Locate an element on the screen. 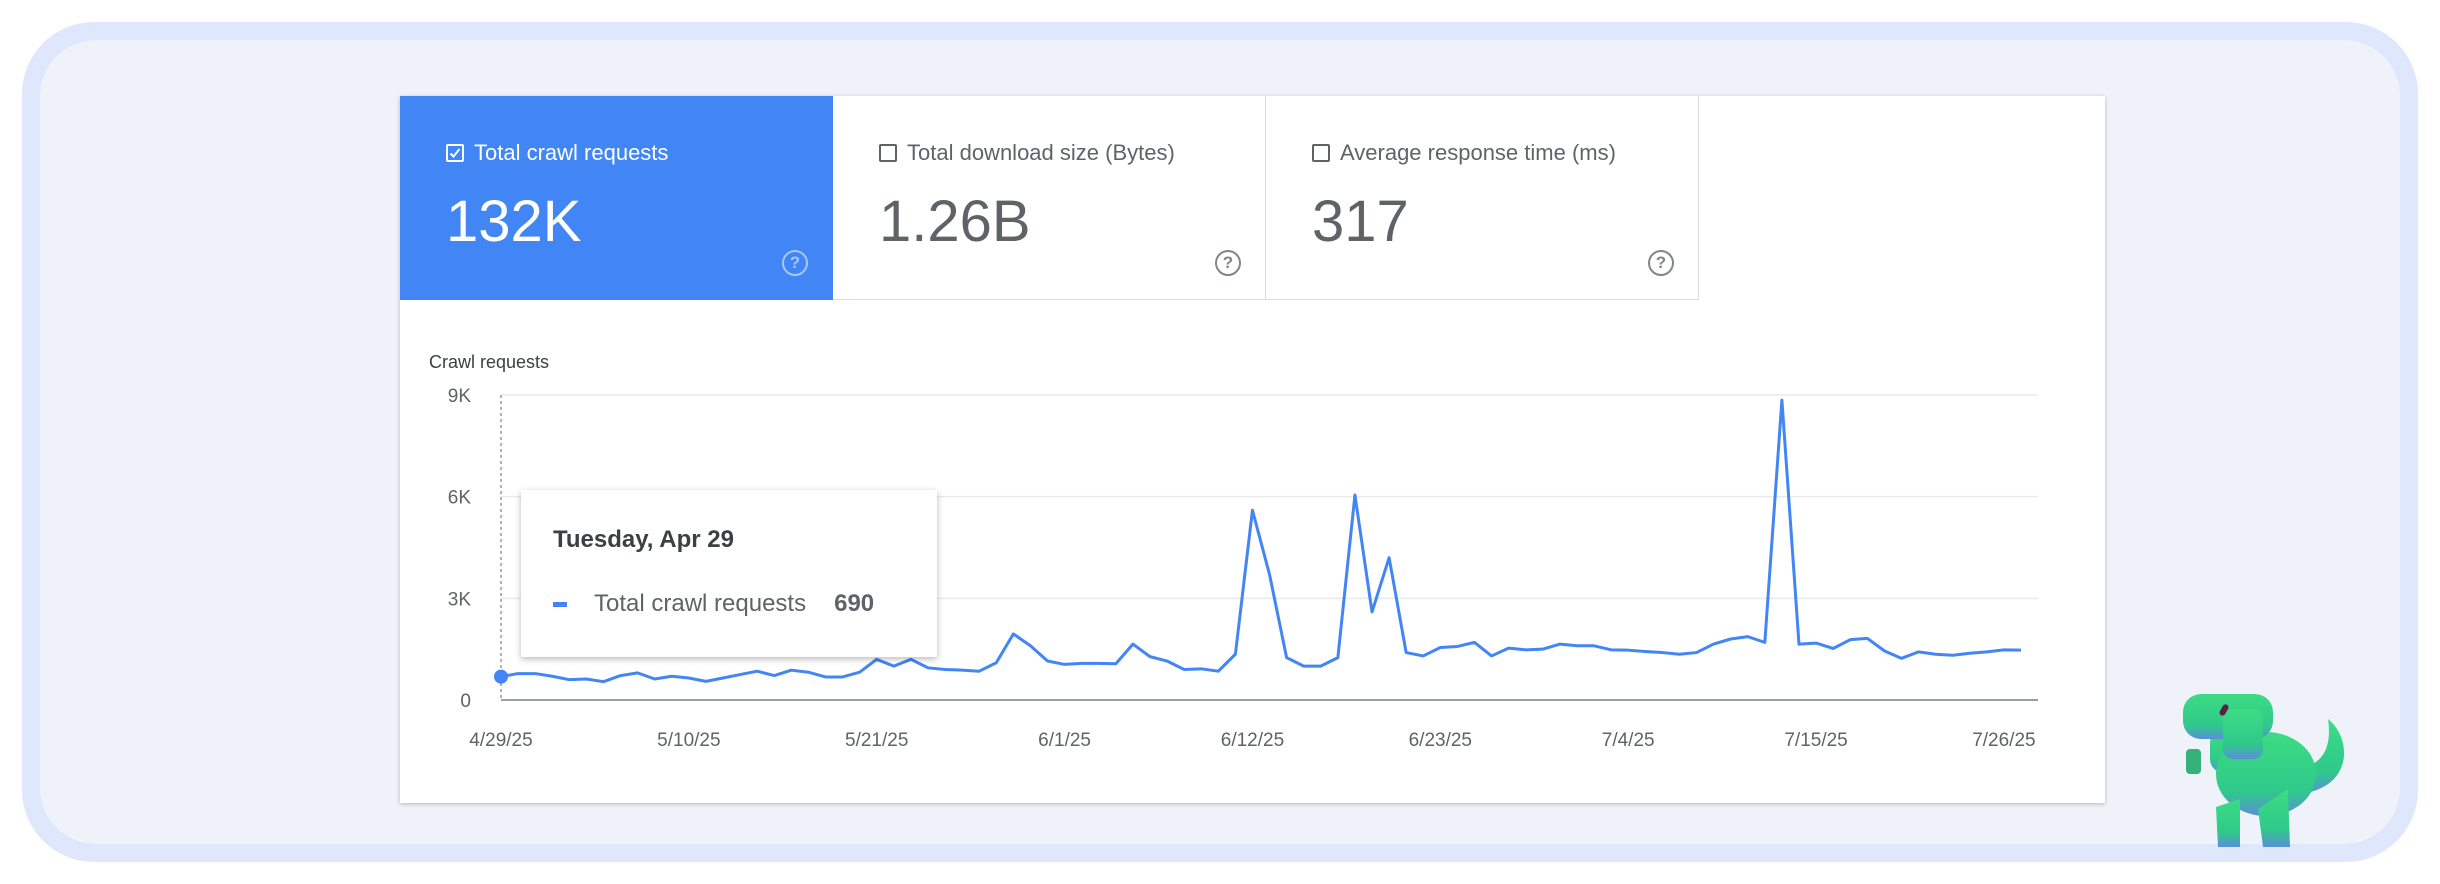 This screenshot has height=884, width=2440. tooltip-series-label: Total crawl requests is located at coordinates (700, 603).